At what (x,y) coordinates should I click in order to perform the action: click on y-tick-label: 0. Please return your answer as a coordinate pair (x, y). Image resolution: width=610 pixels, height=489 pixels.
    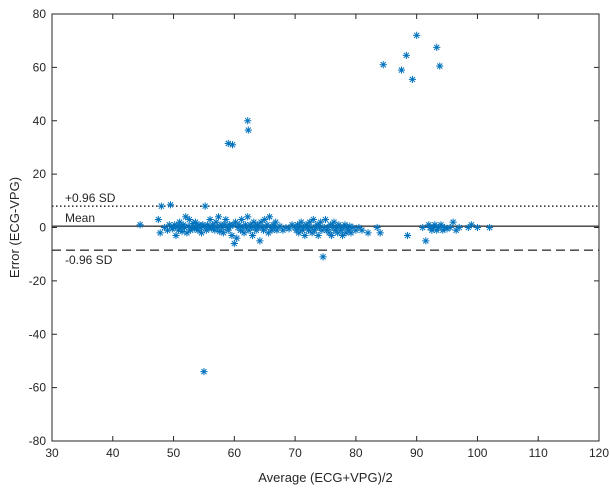
    Looking at the image, I should click on (42, 228).